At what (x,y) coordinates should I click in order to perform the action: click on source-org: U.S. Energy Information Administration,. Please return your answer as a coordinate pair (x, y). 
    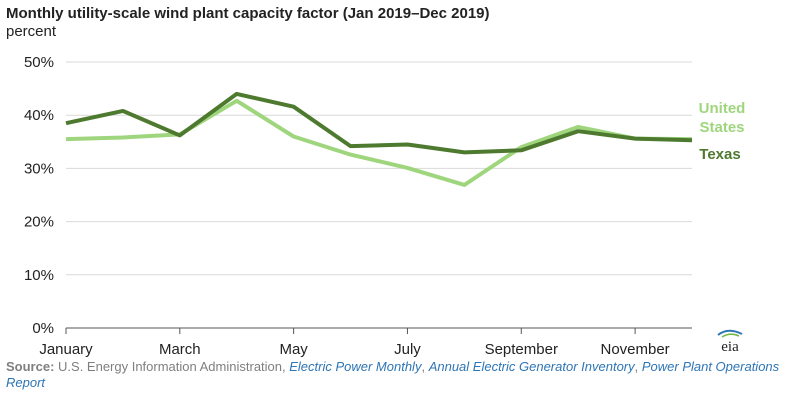
    Looking at the image, I should click on (172, 366).